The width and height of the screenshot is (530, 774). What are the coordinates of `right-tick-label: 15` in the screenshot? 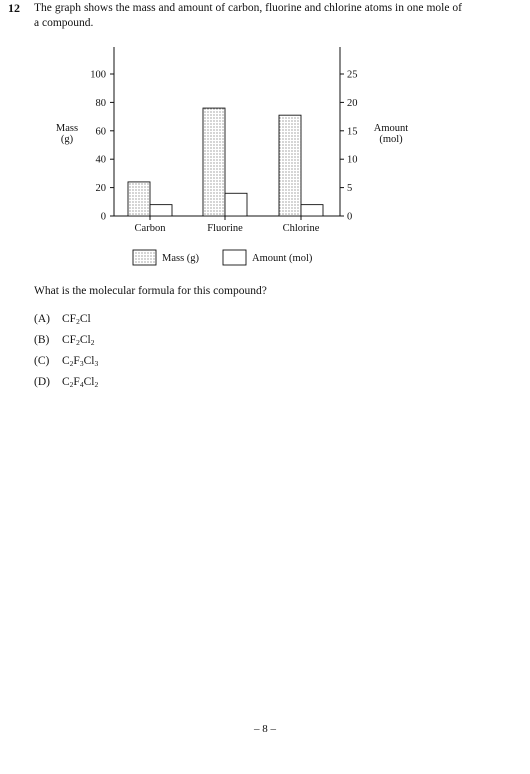 It's located at (352, 131).